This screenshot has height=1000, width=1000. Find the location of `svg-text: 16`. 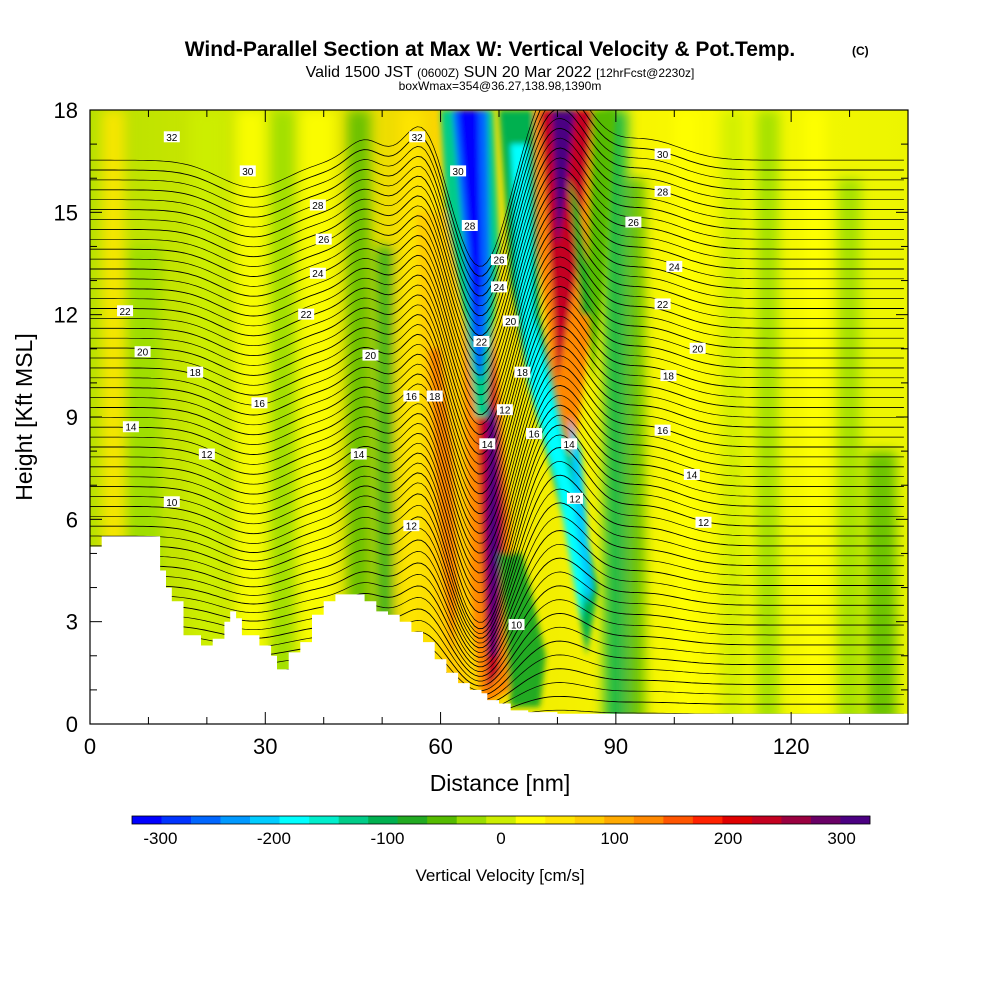

svg-text: 16 is located at coordinates (663, 431).